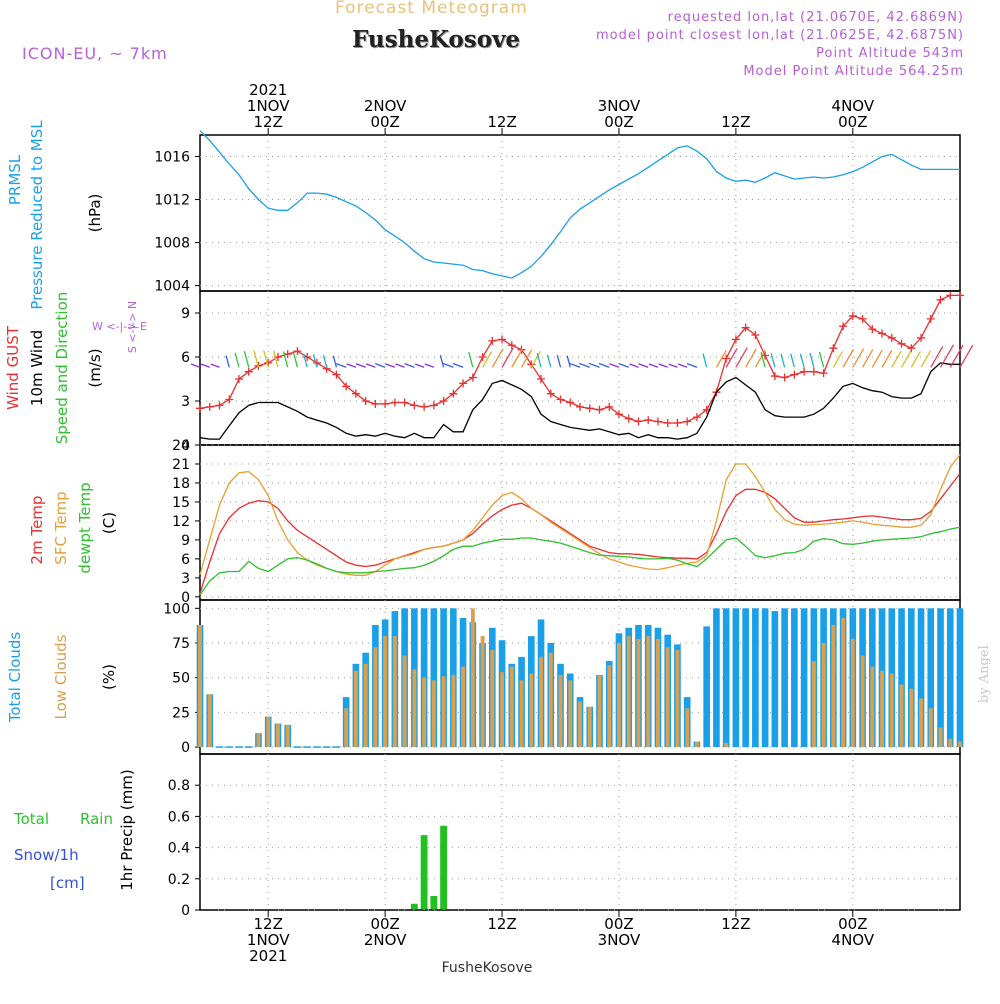 This screenshot has height=1004, width=1000. What do you see at coordinates (181, 503) in the screenshot?
I see `temperature-ytick-label: 15` at bounding box center [181, 503].